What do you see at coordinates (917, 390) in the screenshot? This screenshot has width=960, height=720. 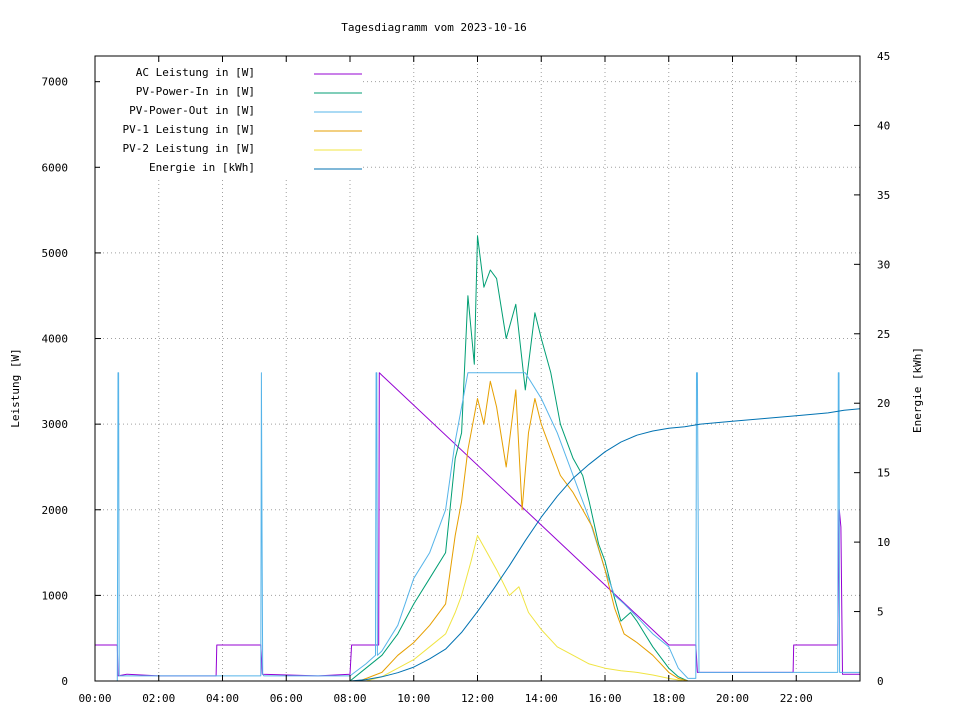 I see `y2-axis-label: Energie [kWh]` at bounding box center [917, 390].